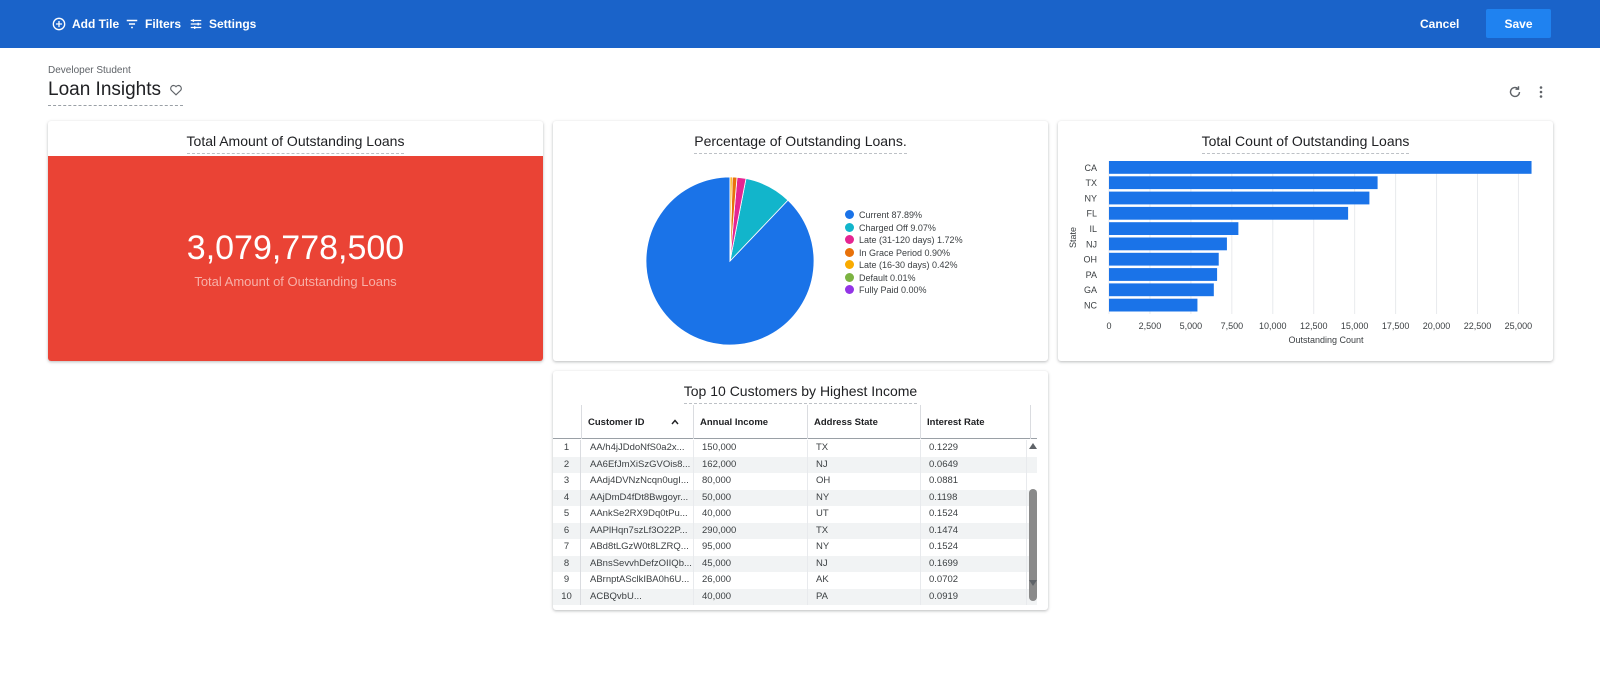  Describe the element at coordinates (904, 215) in the screenshot. I see `legend-item: Current 87.89%` at that location.